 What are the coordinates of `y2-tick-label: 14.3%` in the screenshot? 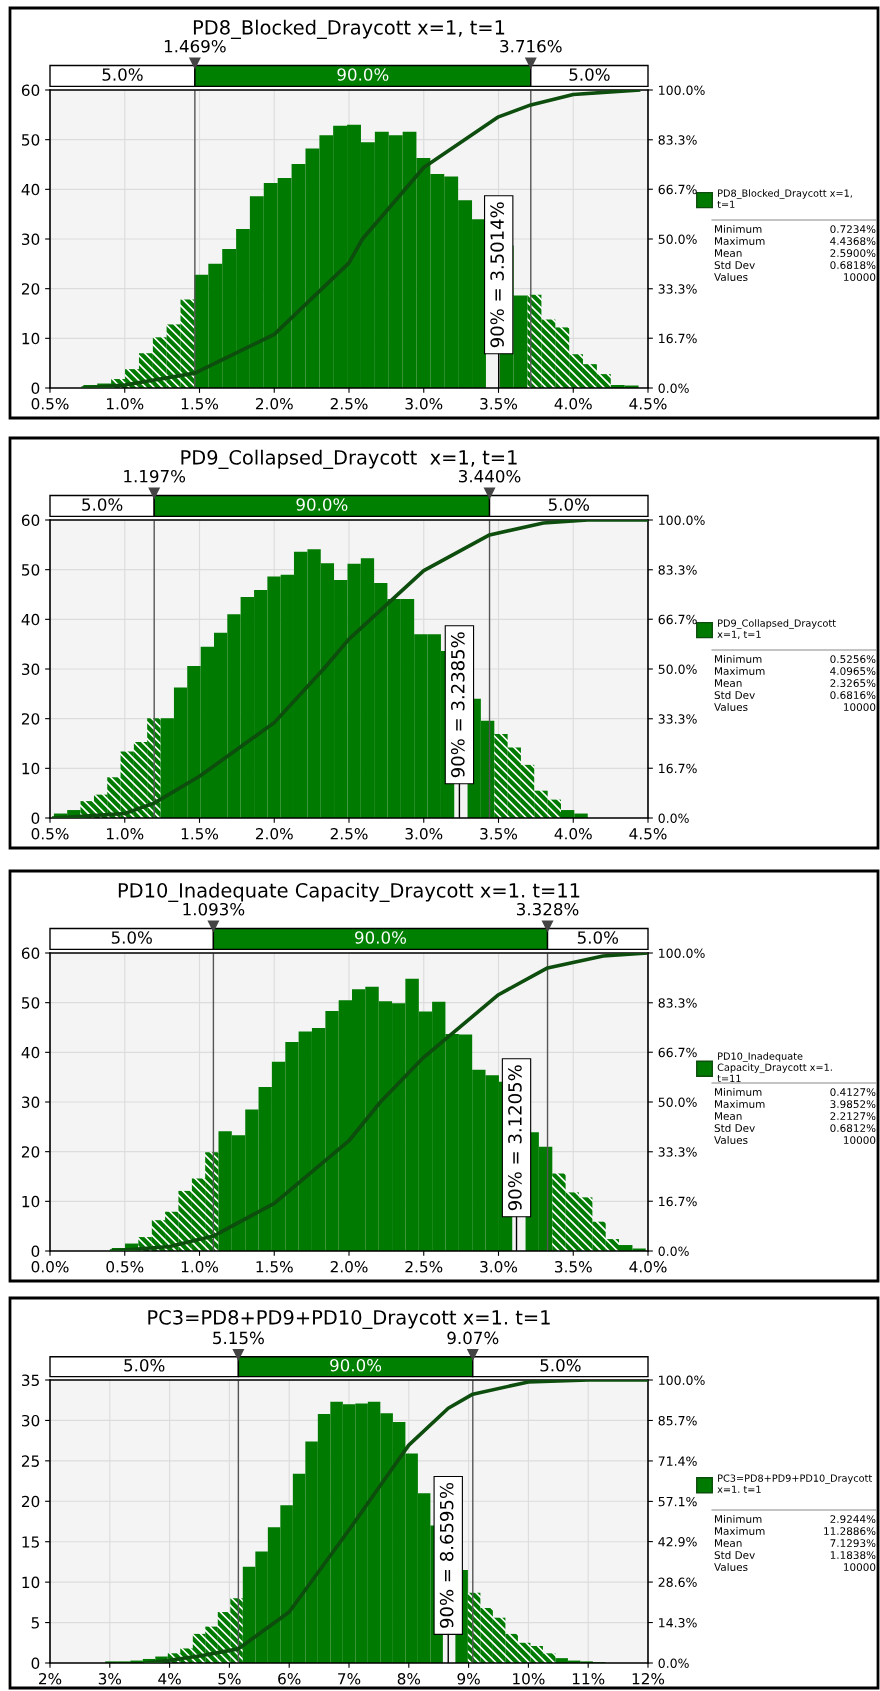 It's located at (678, 1623).